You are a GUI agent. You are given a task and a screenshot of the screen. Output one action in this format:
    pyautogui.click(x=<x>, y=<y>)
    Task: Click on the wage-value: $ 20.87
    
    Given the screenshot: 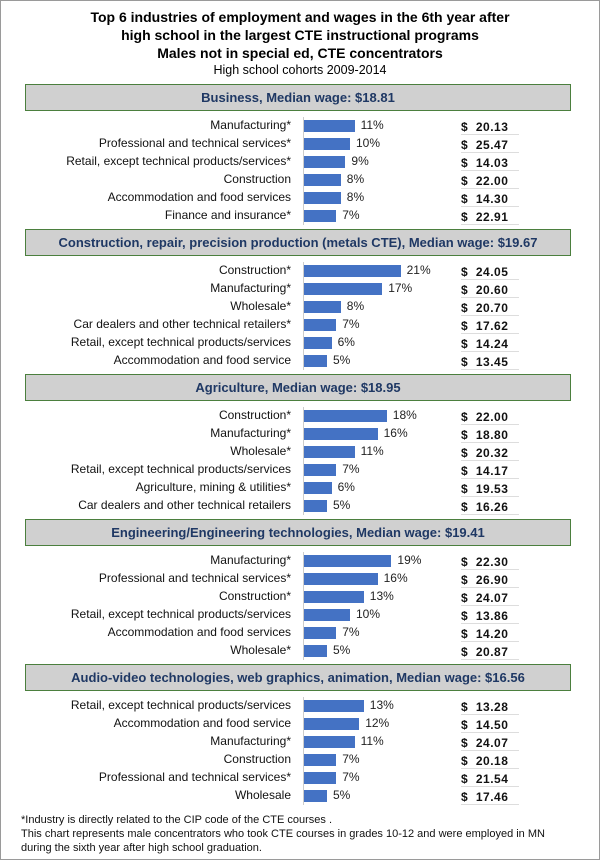 What is the action you would take?
    pyautogui.click(x=490, y=652)
    